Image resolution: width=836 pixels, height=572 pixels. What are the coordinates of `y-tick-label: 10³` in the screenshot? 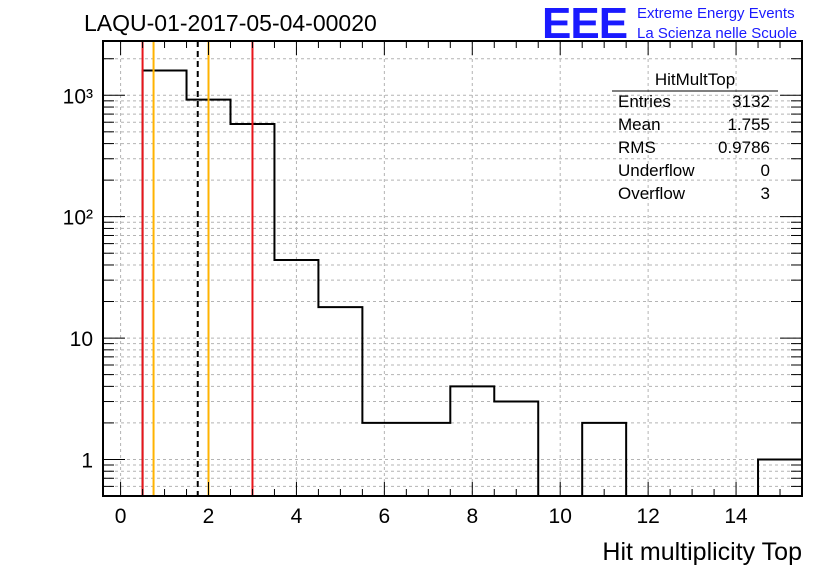 It's located at (78, 96).